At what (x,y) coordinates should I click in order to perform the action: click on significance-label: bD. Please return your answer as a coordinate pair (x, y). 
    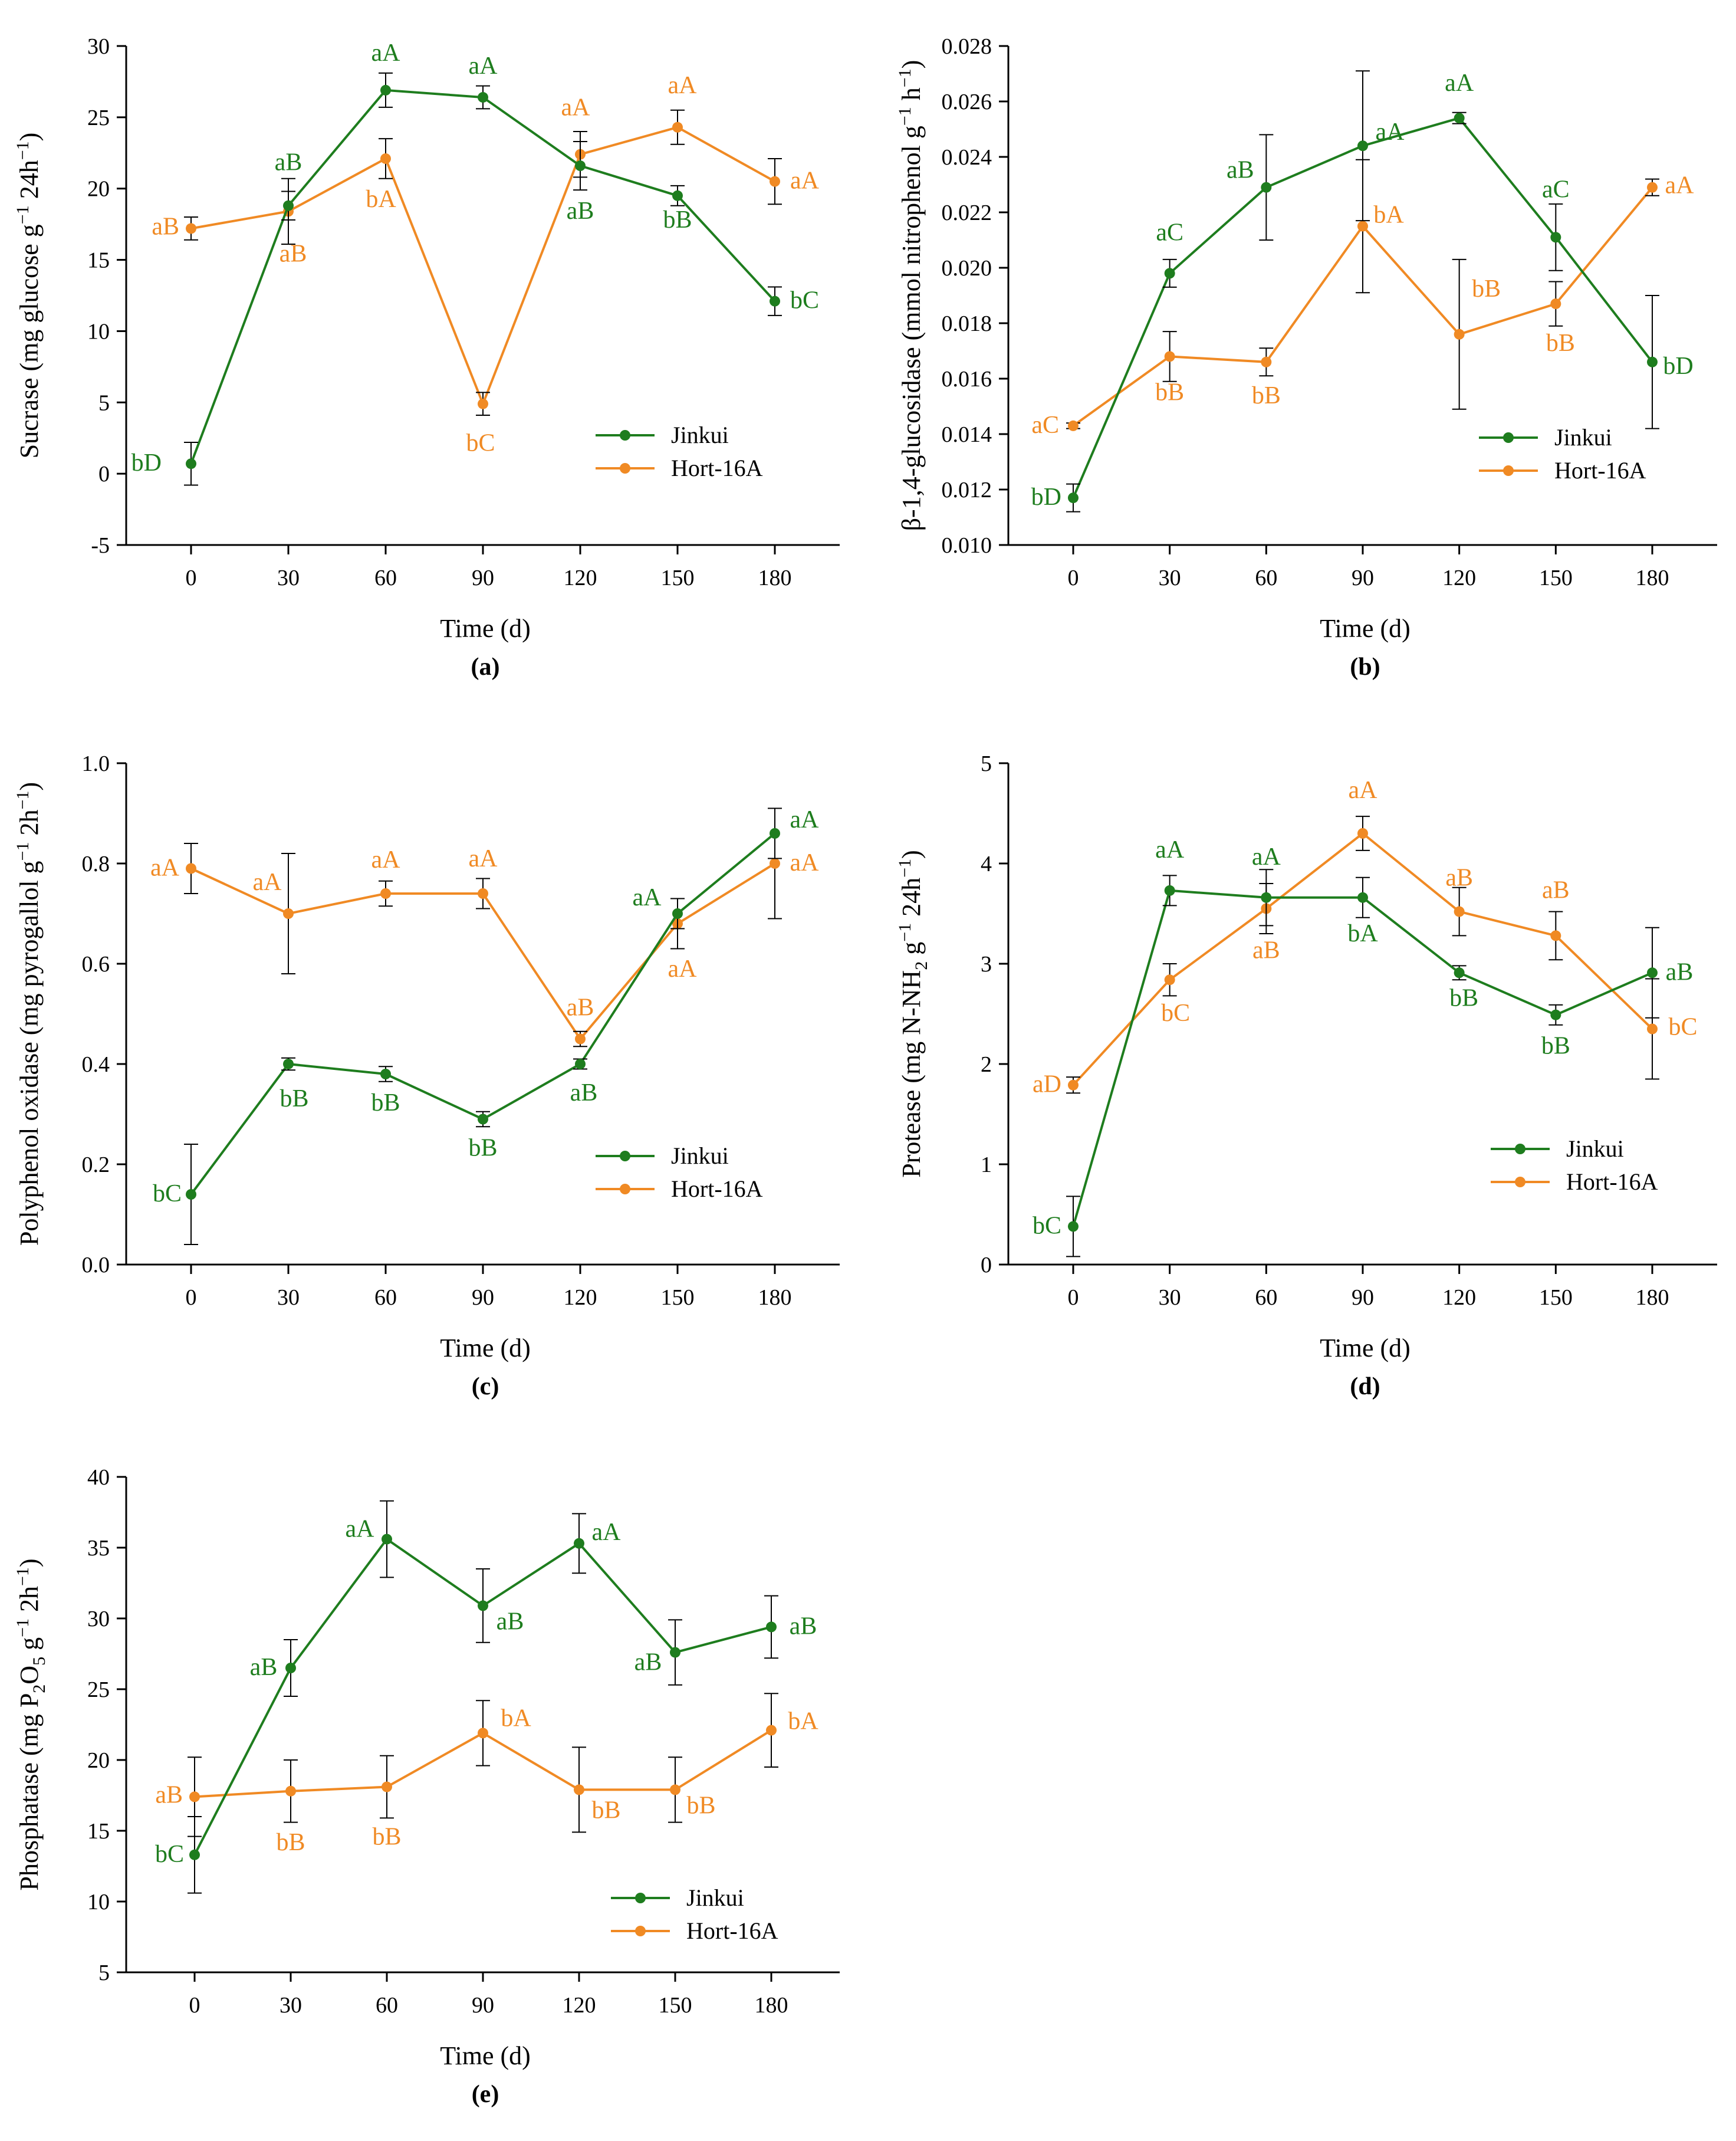
    Looking at the image, I should click on (1046, 497).